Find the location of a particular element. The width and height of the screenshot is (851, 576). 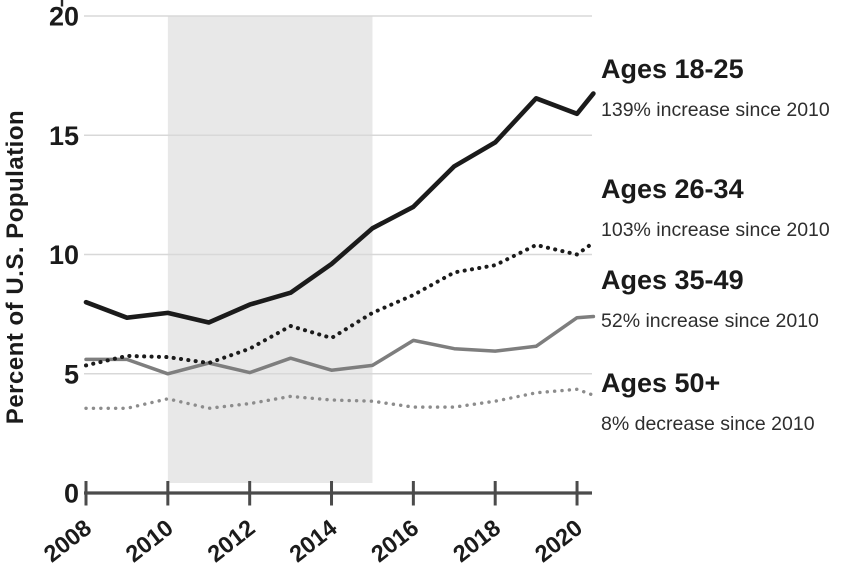

top-left-artifact is located at coordinates (62, 3).